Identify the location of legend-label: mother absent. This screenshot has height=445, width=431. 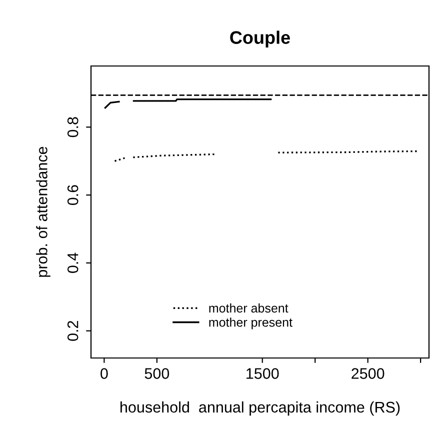
(248, 308).